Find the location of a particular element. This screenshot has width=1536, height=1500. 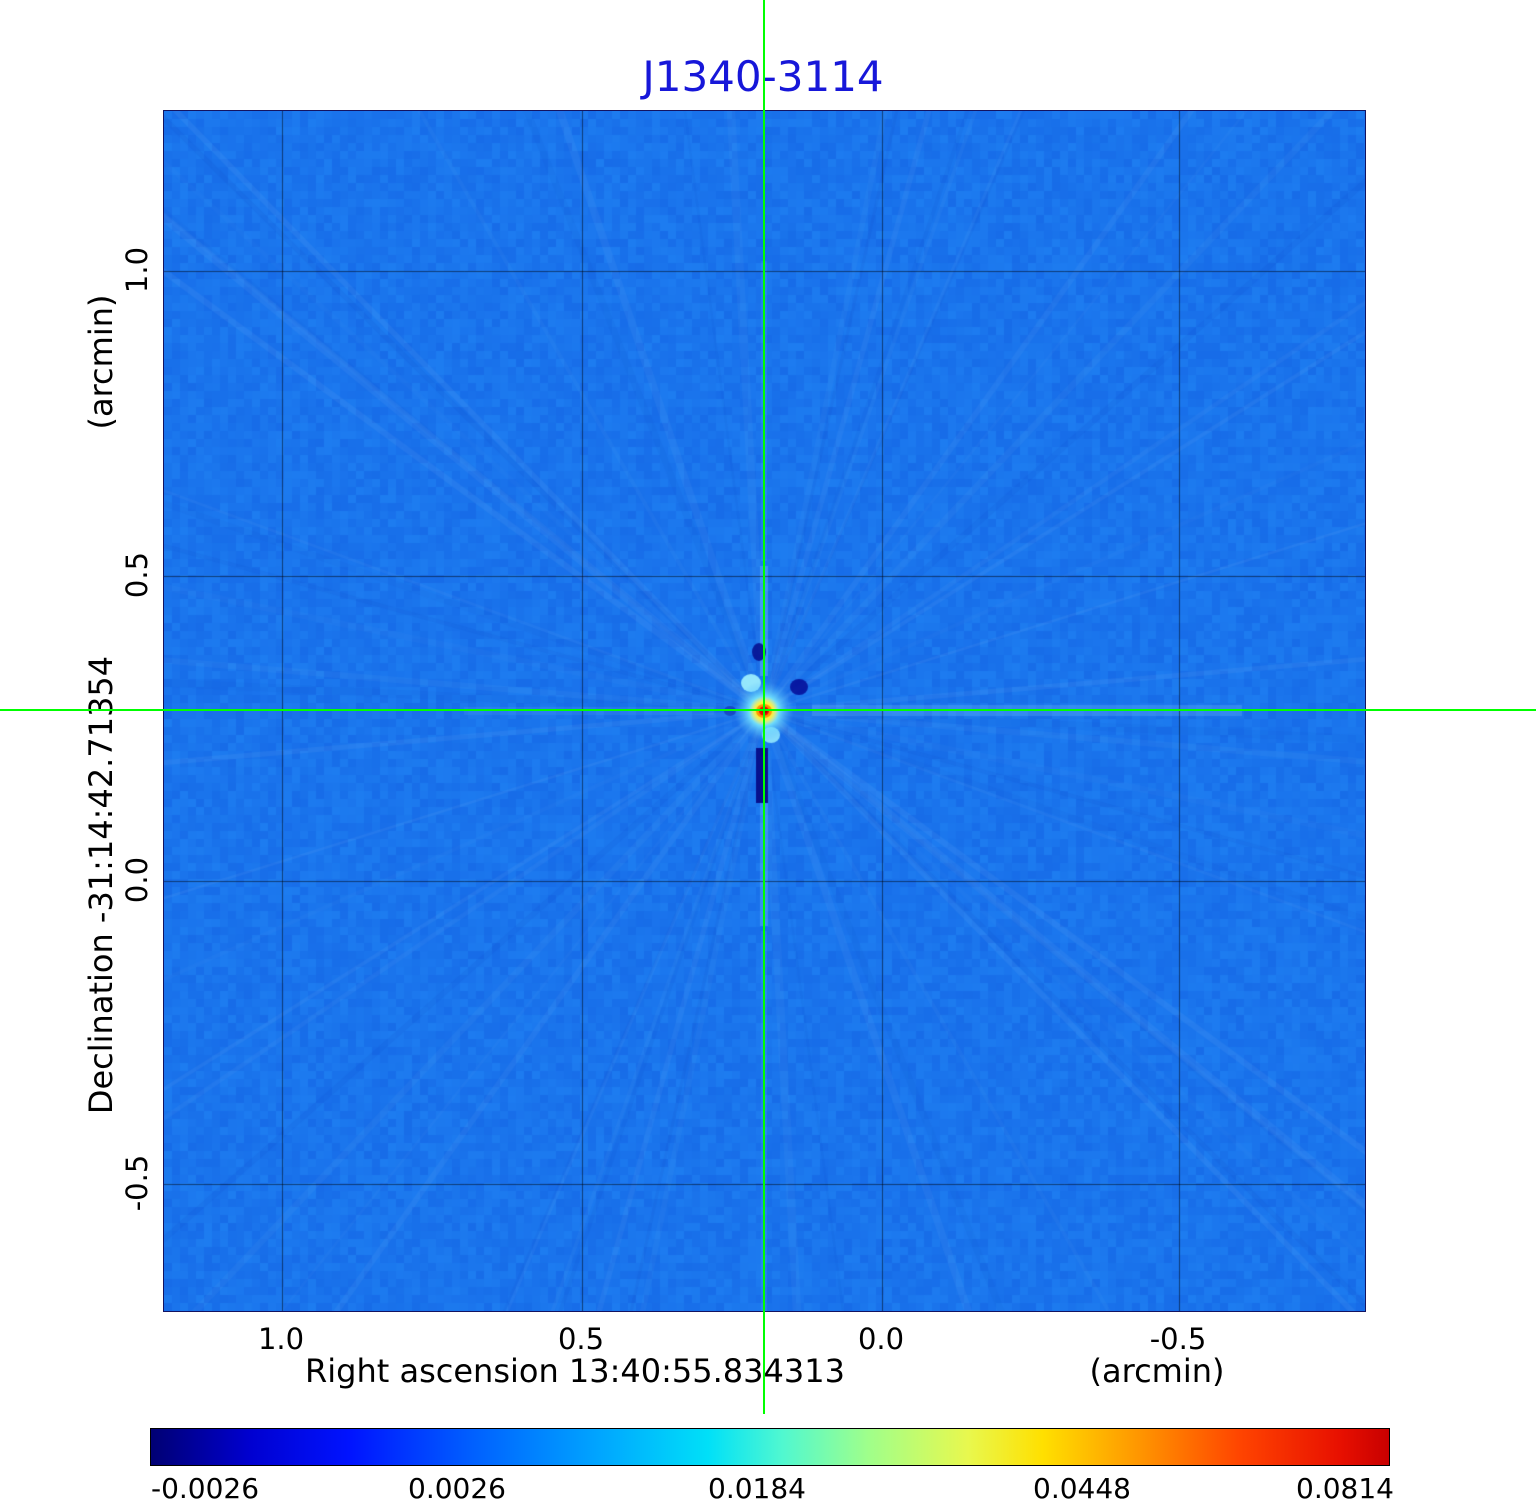

colorbar-tick-label: -0.0026 is located at coordinates (205, 1486).